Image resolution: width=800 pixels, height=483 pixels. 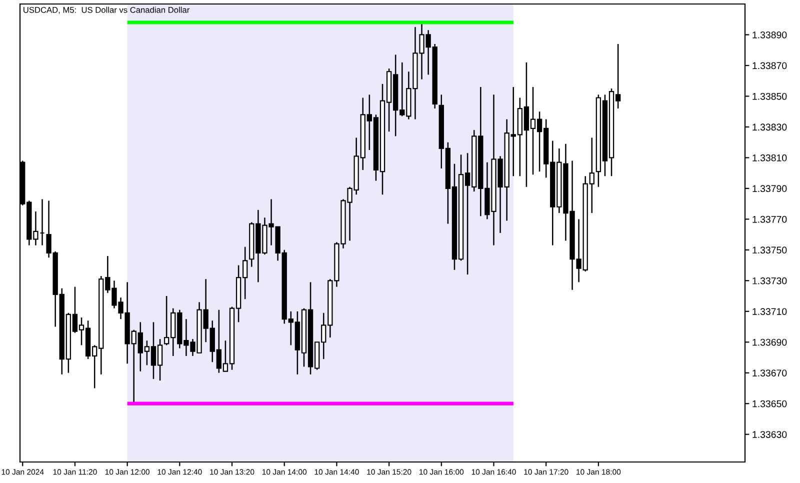 What do you see at coordinates (769, 434) in the screenshot?
I see `y-tick-label: 1.33630` at bounding box center [769, 434].